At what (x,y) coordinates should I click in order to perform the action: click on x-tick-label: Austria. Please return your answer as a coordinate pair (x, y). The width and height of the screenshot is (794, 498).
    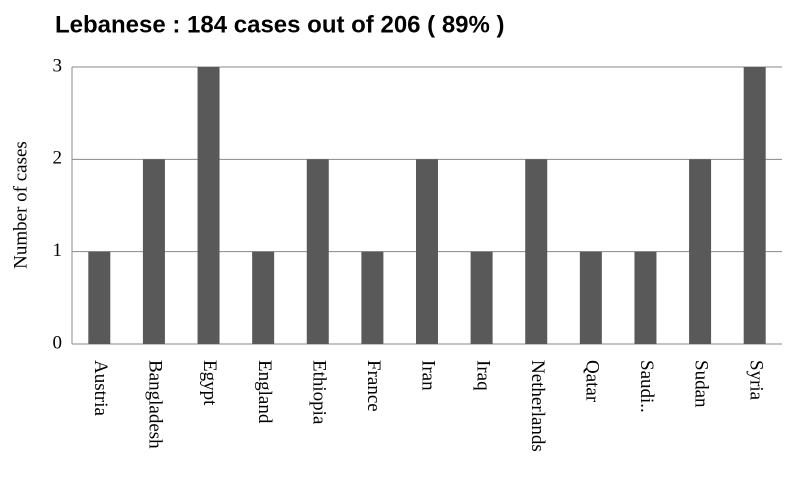
    Looking at the image, I should click on (100, 388).